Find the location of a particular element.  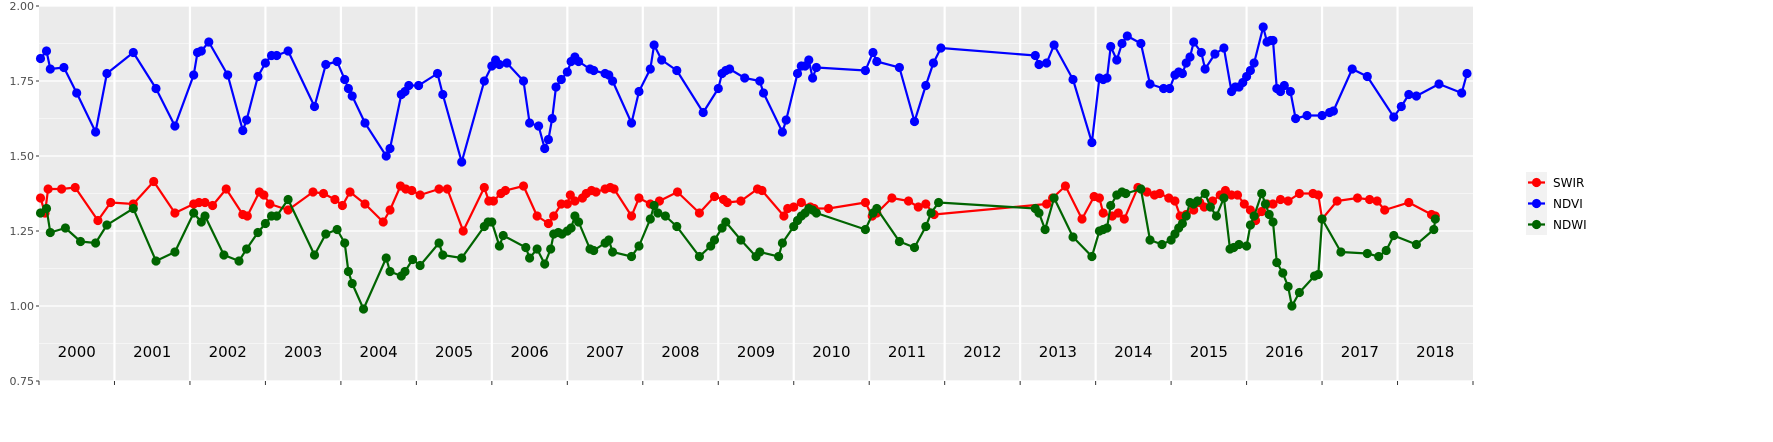

y-tick-label: 0.75 is located at coordinates (22, 381).